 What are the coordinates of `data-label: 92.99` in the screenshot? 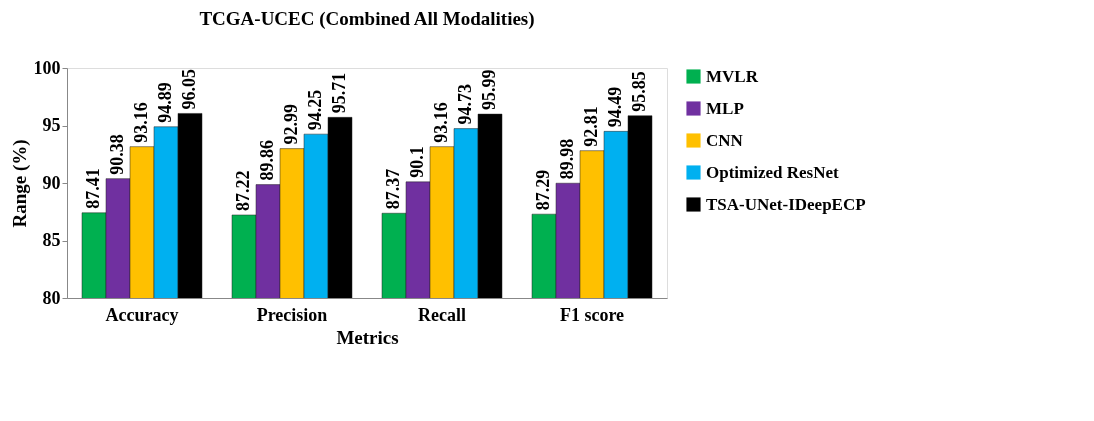 It's located at (291, 124).